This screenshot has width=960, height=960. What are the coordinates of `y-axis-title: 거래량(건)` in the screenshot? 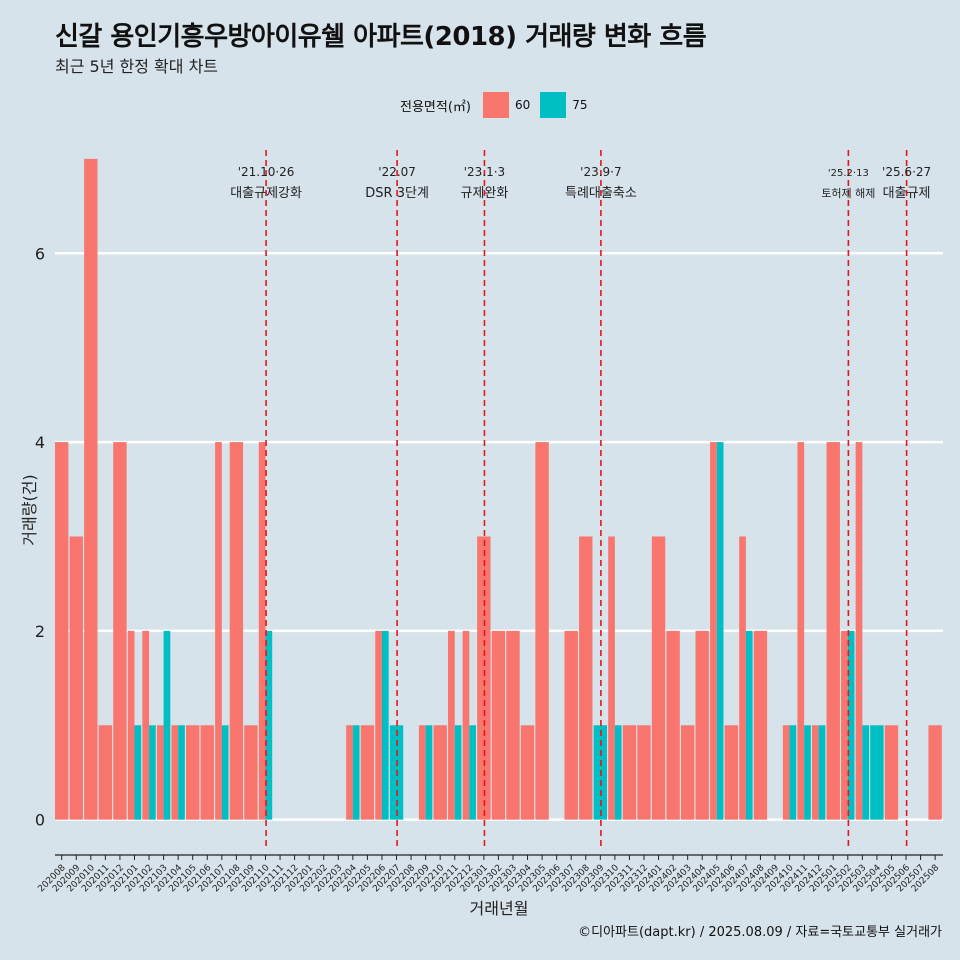 It's located at (29, 509).